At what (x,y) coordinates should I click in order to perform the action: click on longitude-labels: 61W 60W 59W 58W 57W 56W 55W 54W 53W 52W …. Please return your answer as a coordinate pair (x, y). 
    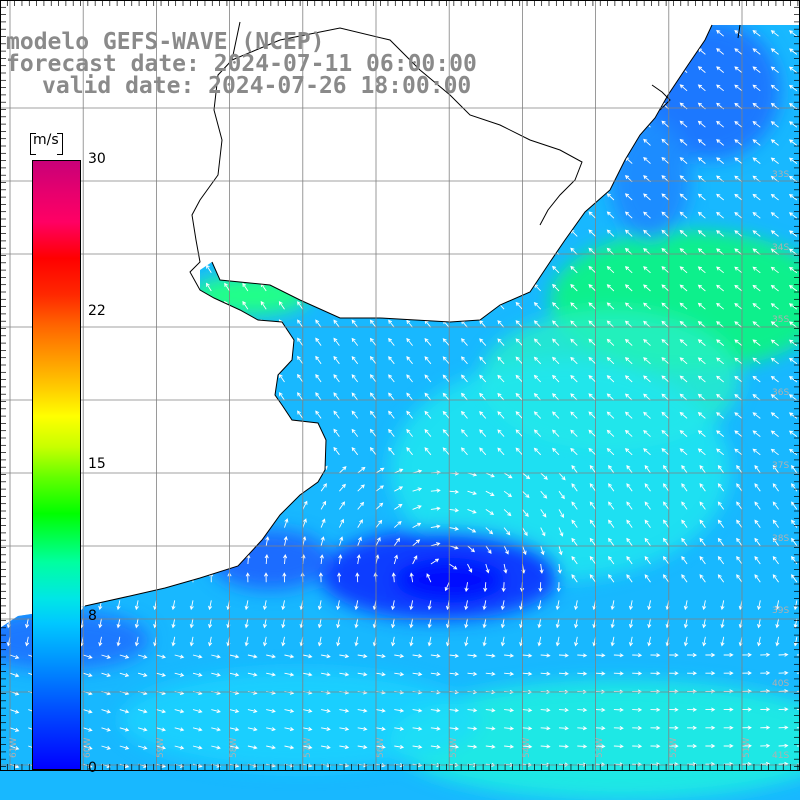
    Looking at the image, I should click on (380, 748).